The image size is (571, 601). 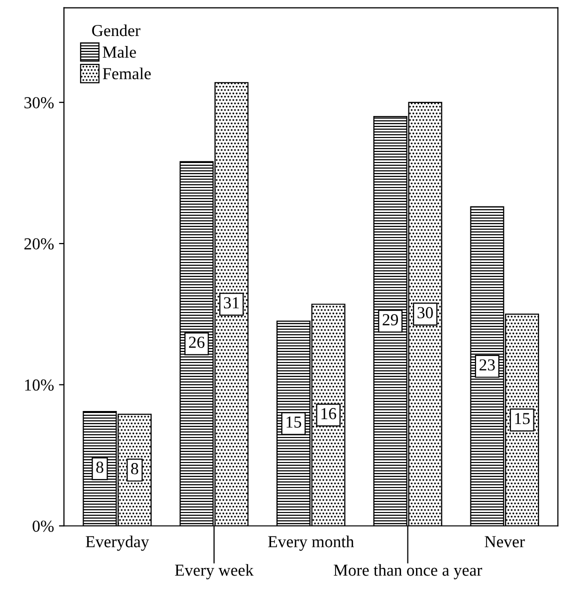 What do you see at coordinates (43, 526) in the screenshot?
I see `y-tick-label: 0%` at bounding box center [43, 526].